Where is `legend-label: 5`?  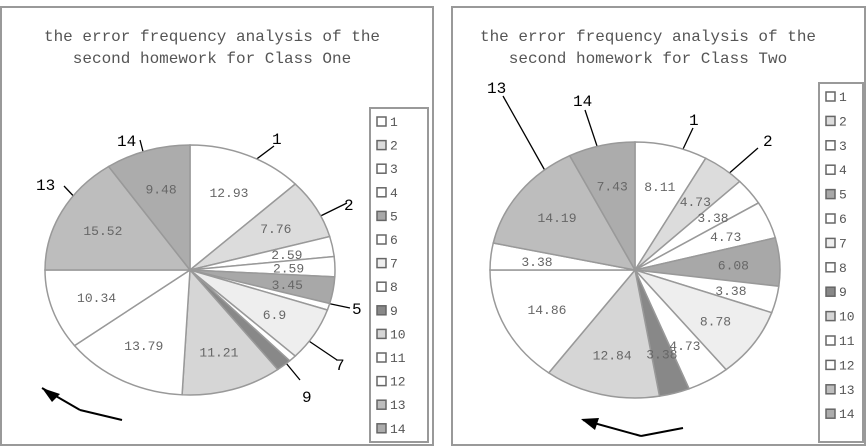
legend-label: 5 is located at coordinates (843, 195).